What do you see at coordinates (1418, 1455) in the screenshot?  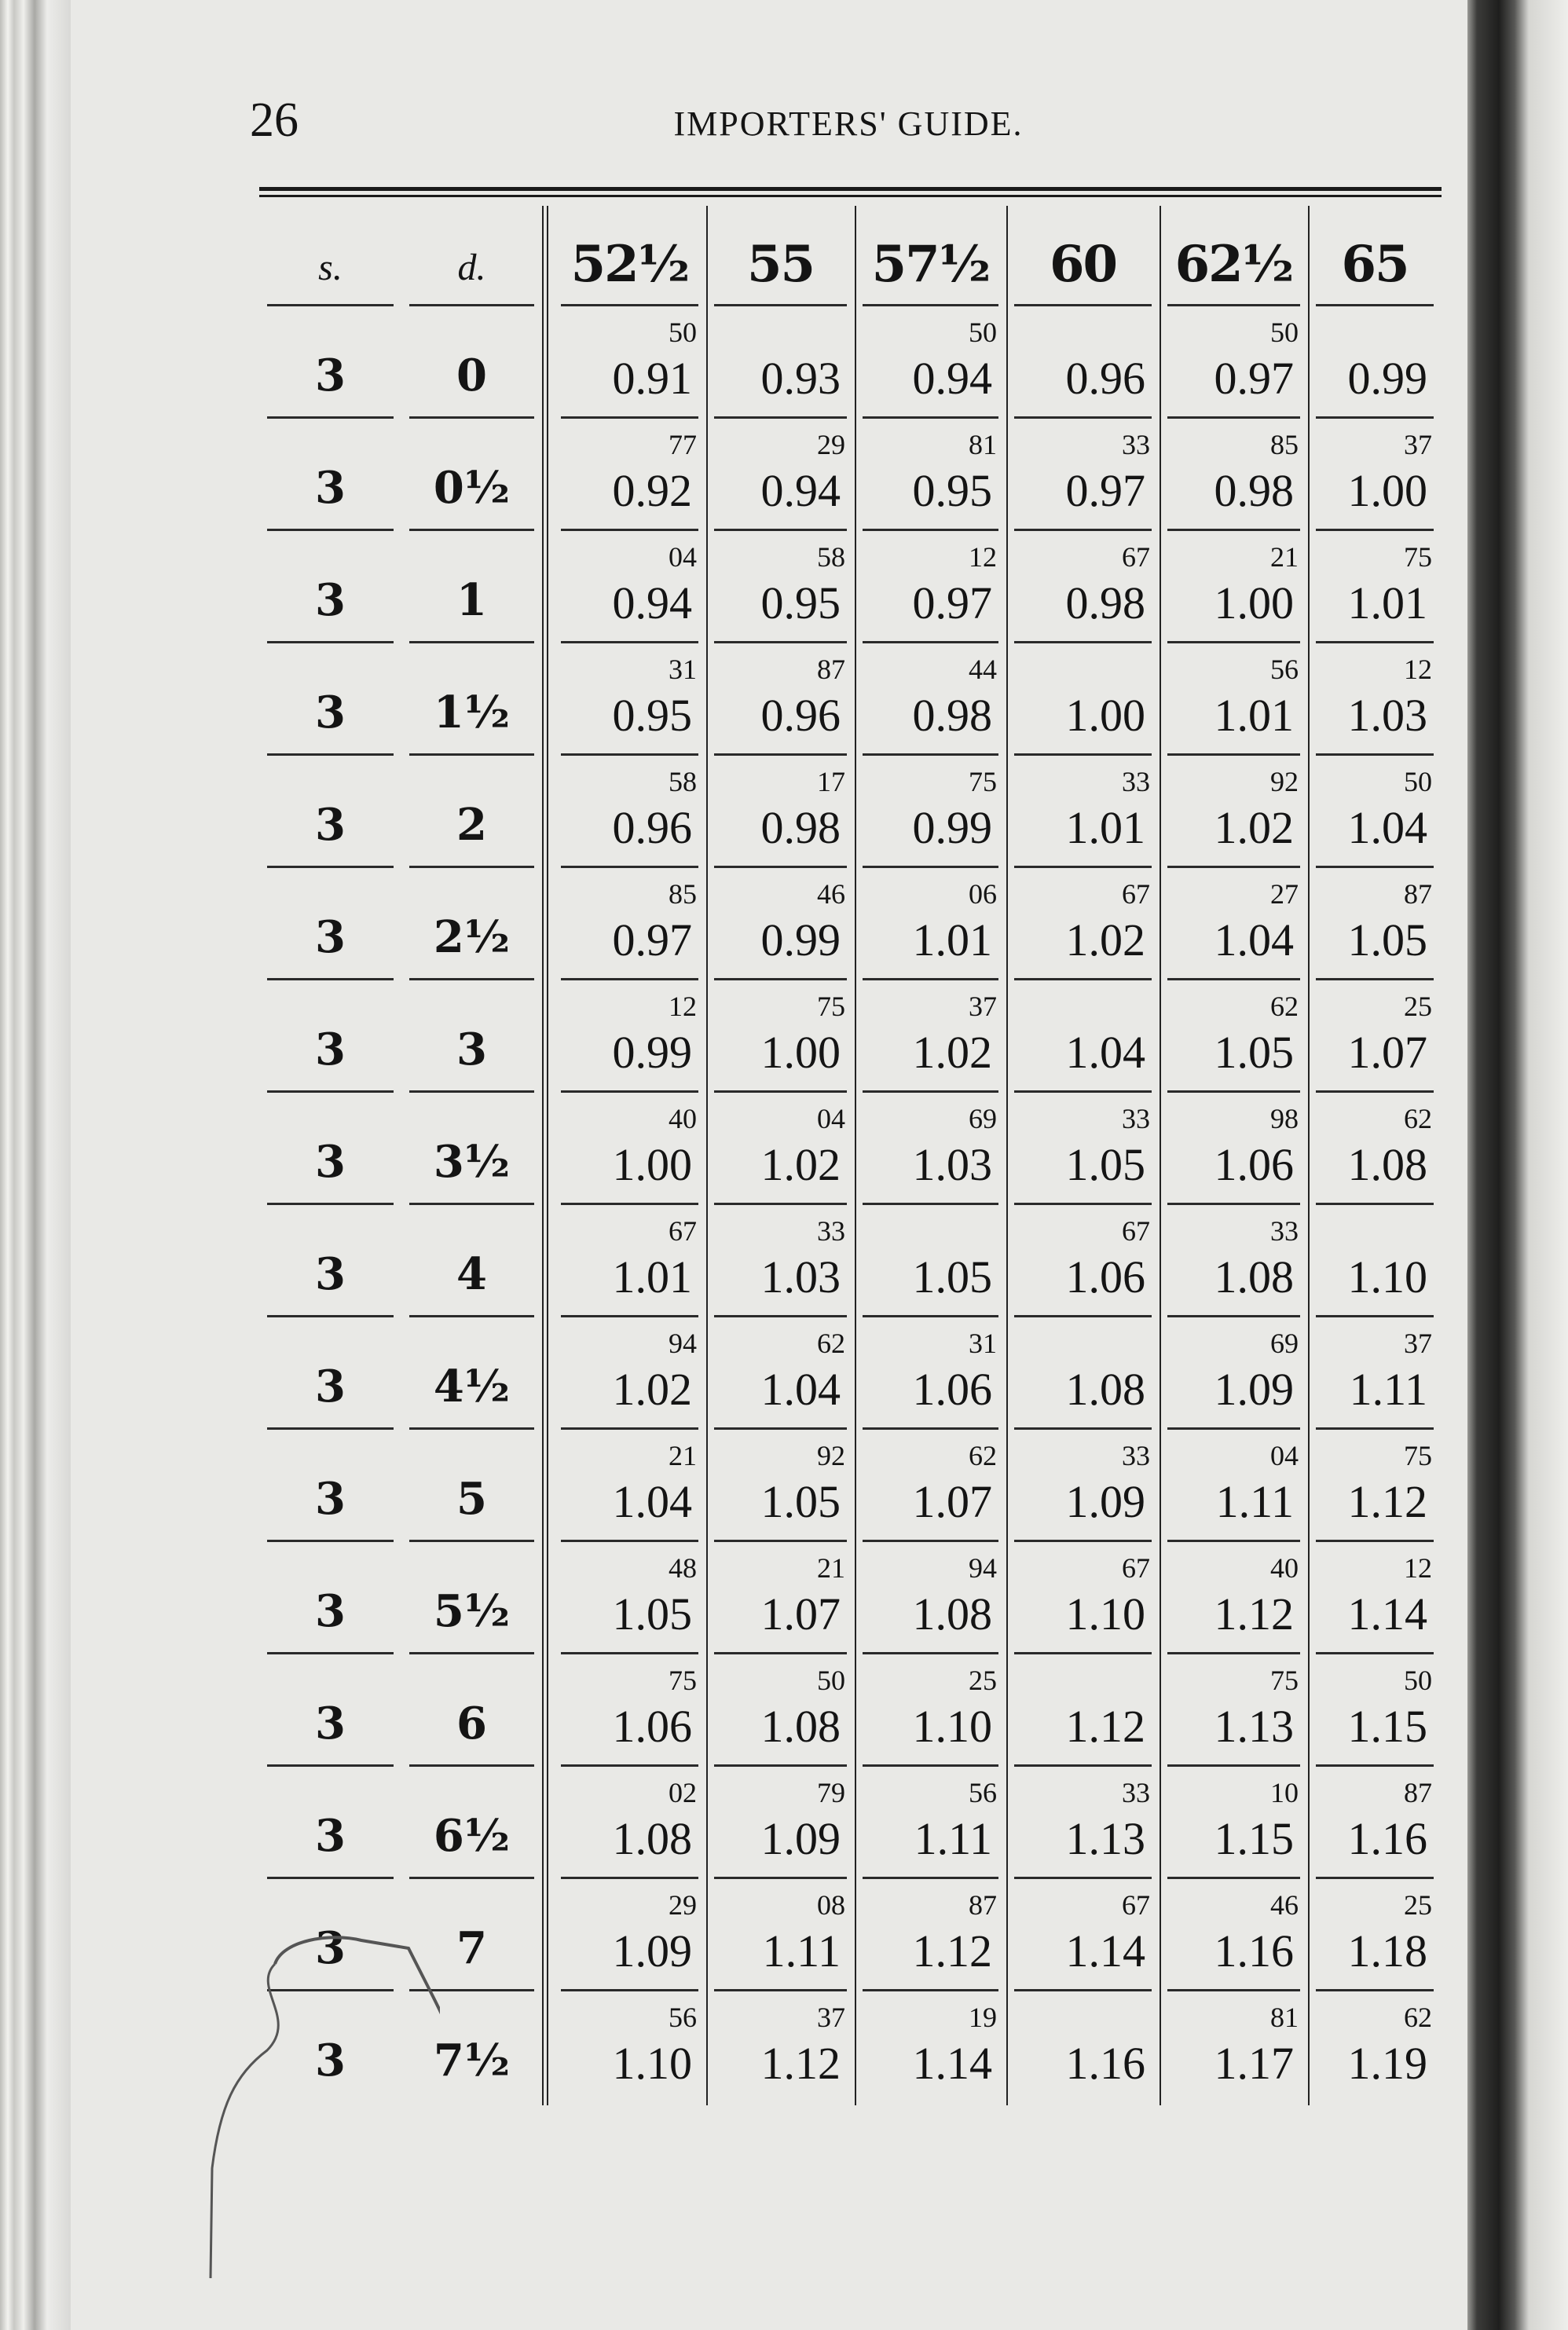 I see `fraction-superscript: 75` at bounding box center [1418, 1455].